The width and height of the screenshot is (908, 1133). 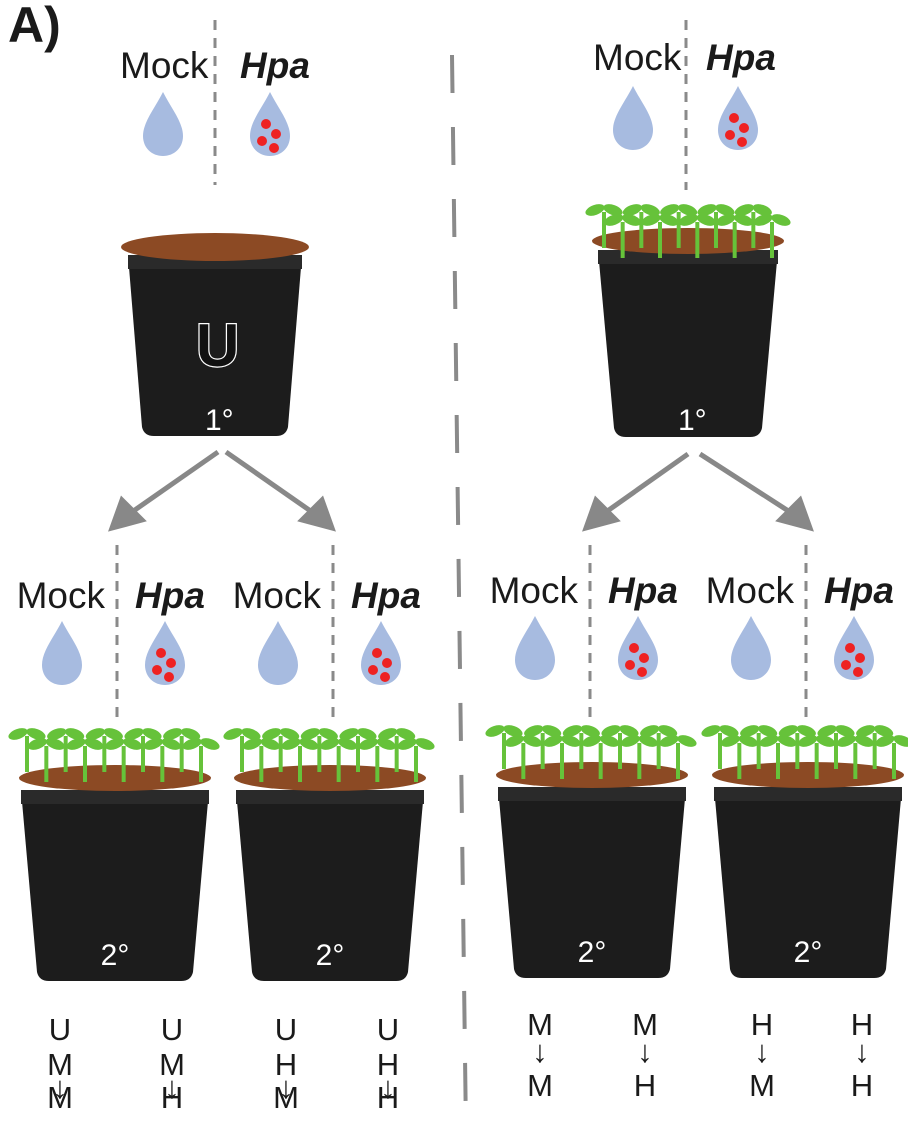 I want to click on top-right-treatments: Mock Hpa, so click(x=684, y=105).